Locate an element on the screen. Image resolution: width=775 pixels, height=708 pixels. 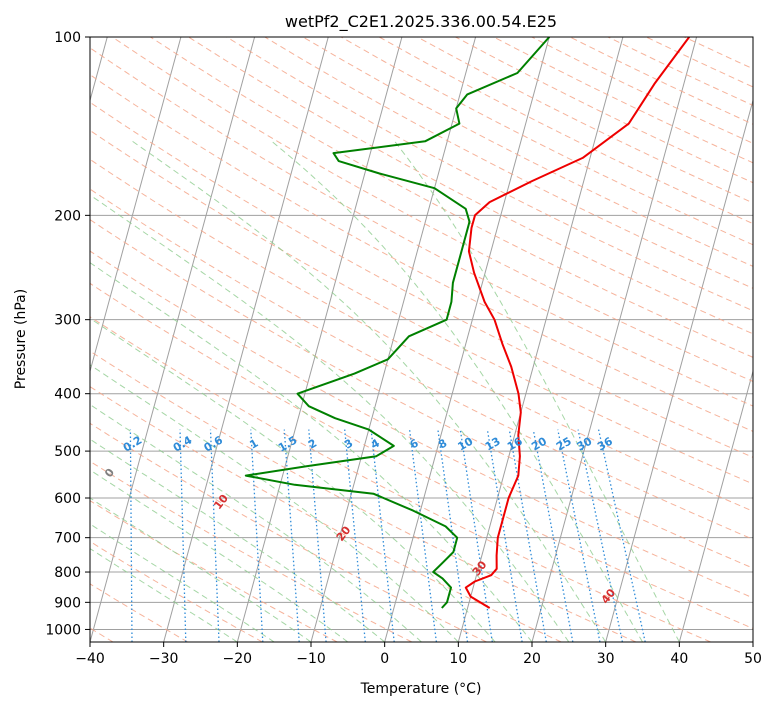
x-tick-label: −10 is located at coordinates (311, 659).